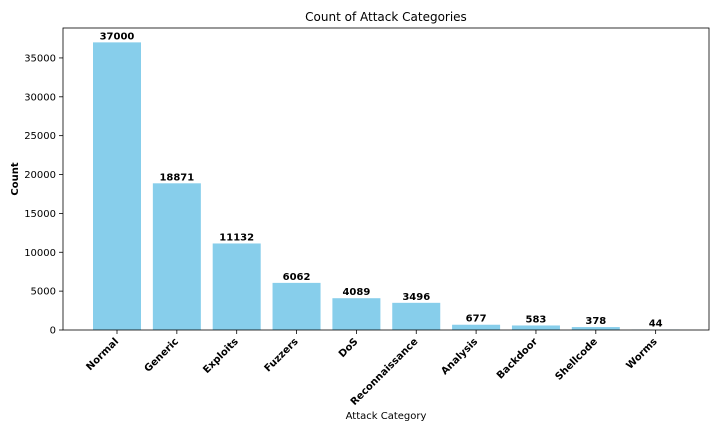 Image resolution: width=720 pixels, height=432 pixels. I want to click on data-label: 44, so click(656, 324).